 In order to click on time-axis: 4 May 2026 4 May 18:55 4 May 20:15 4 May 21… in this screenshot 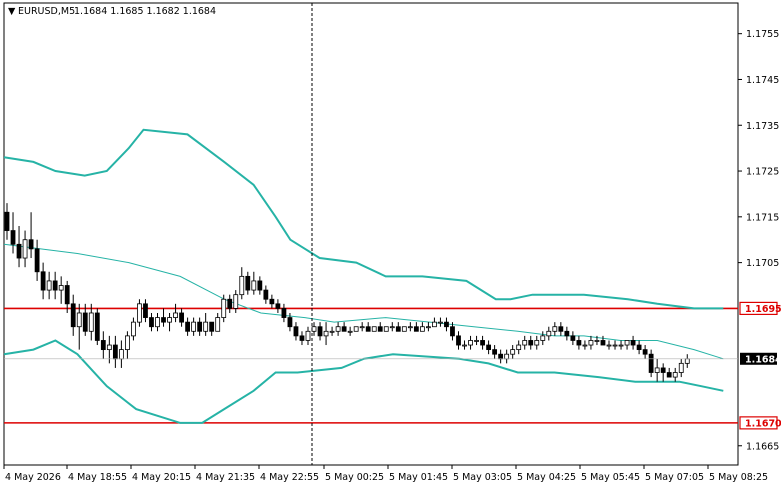, I will do `click(385, 474)`.